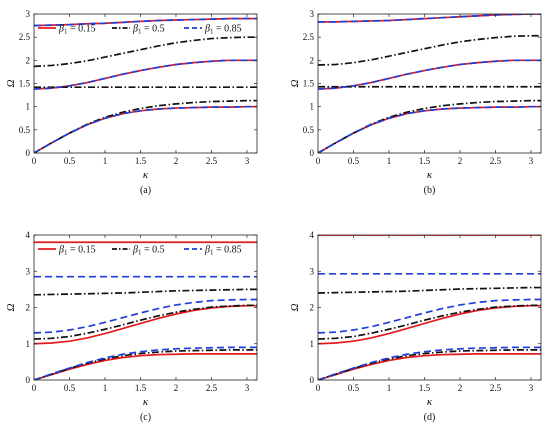  Describe the element at coordinates (145, 417) in the screenshot. I see `panel-label: (c)` at that location.